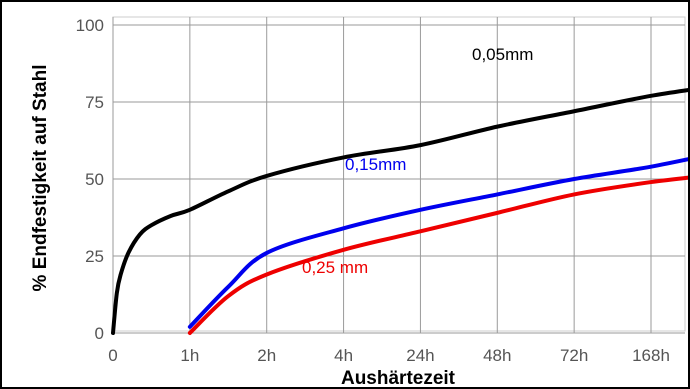 Image resolution: width=690 pixels, height=389 pixels. What do you see at coordinates (335, 267) in the screenshot?
I see `series-label: 0,25 mm` at bounding box center [335, 267].